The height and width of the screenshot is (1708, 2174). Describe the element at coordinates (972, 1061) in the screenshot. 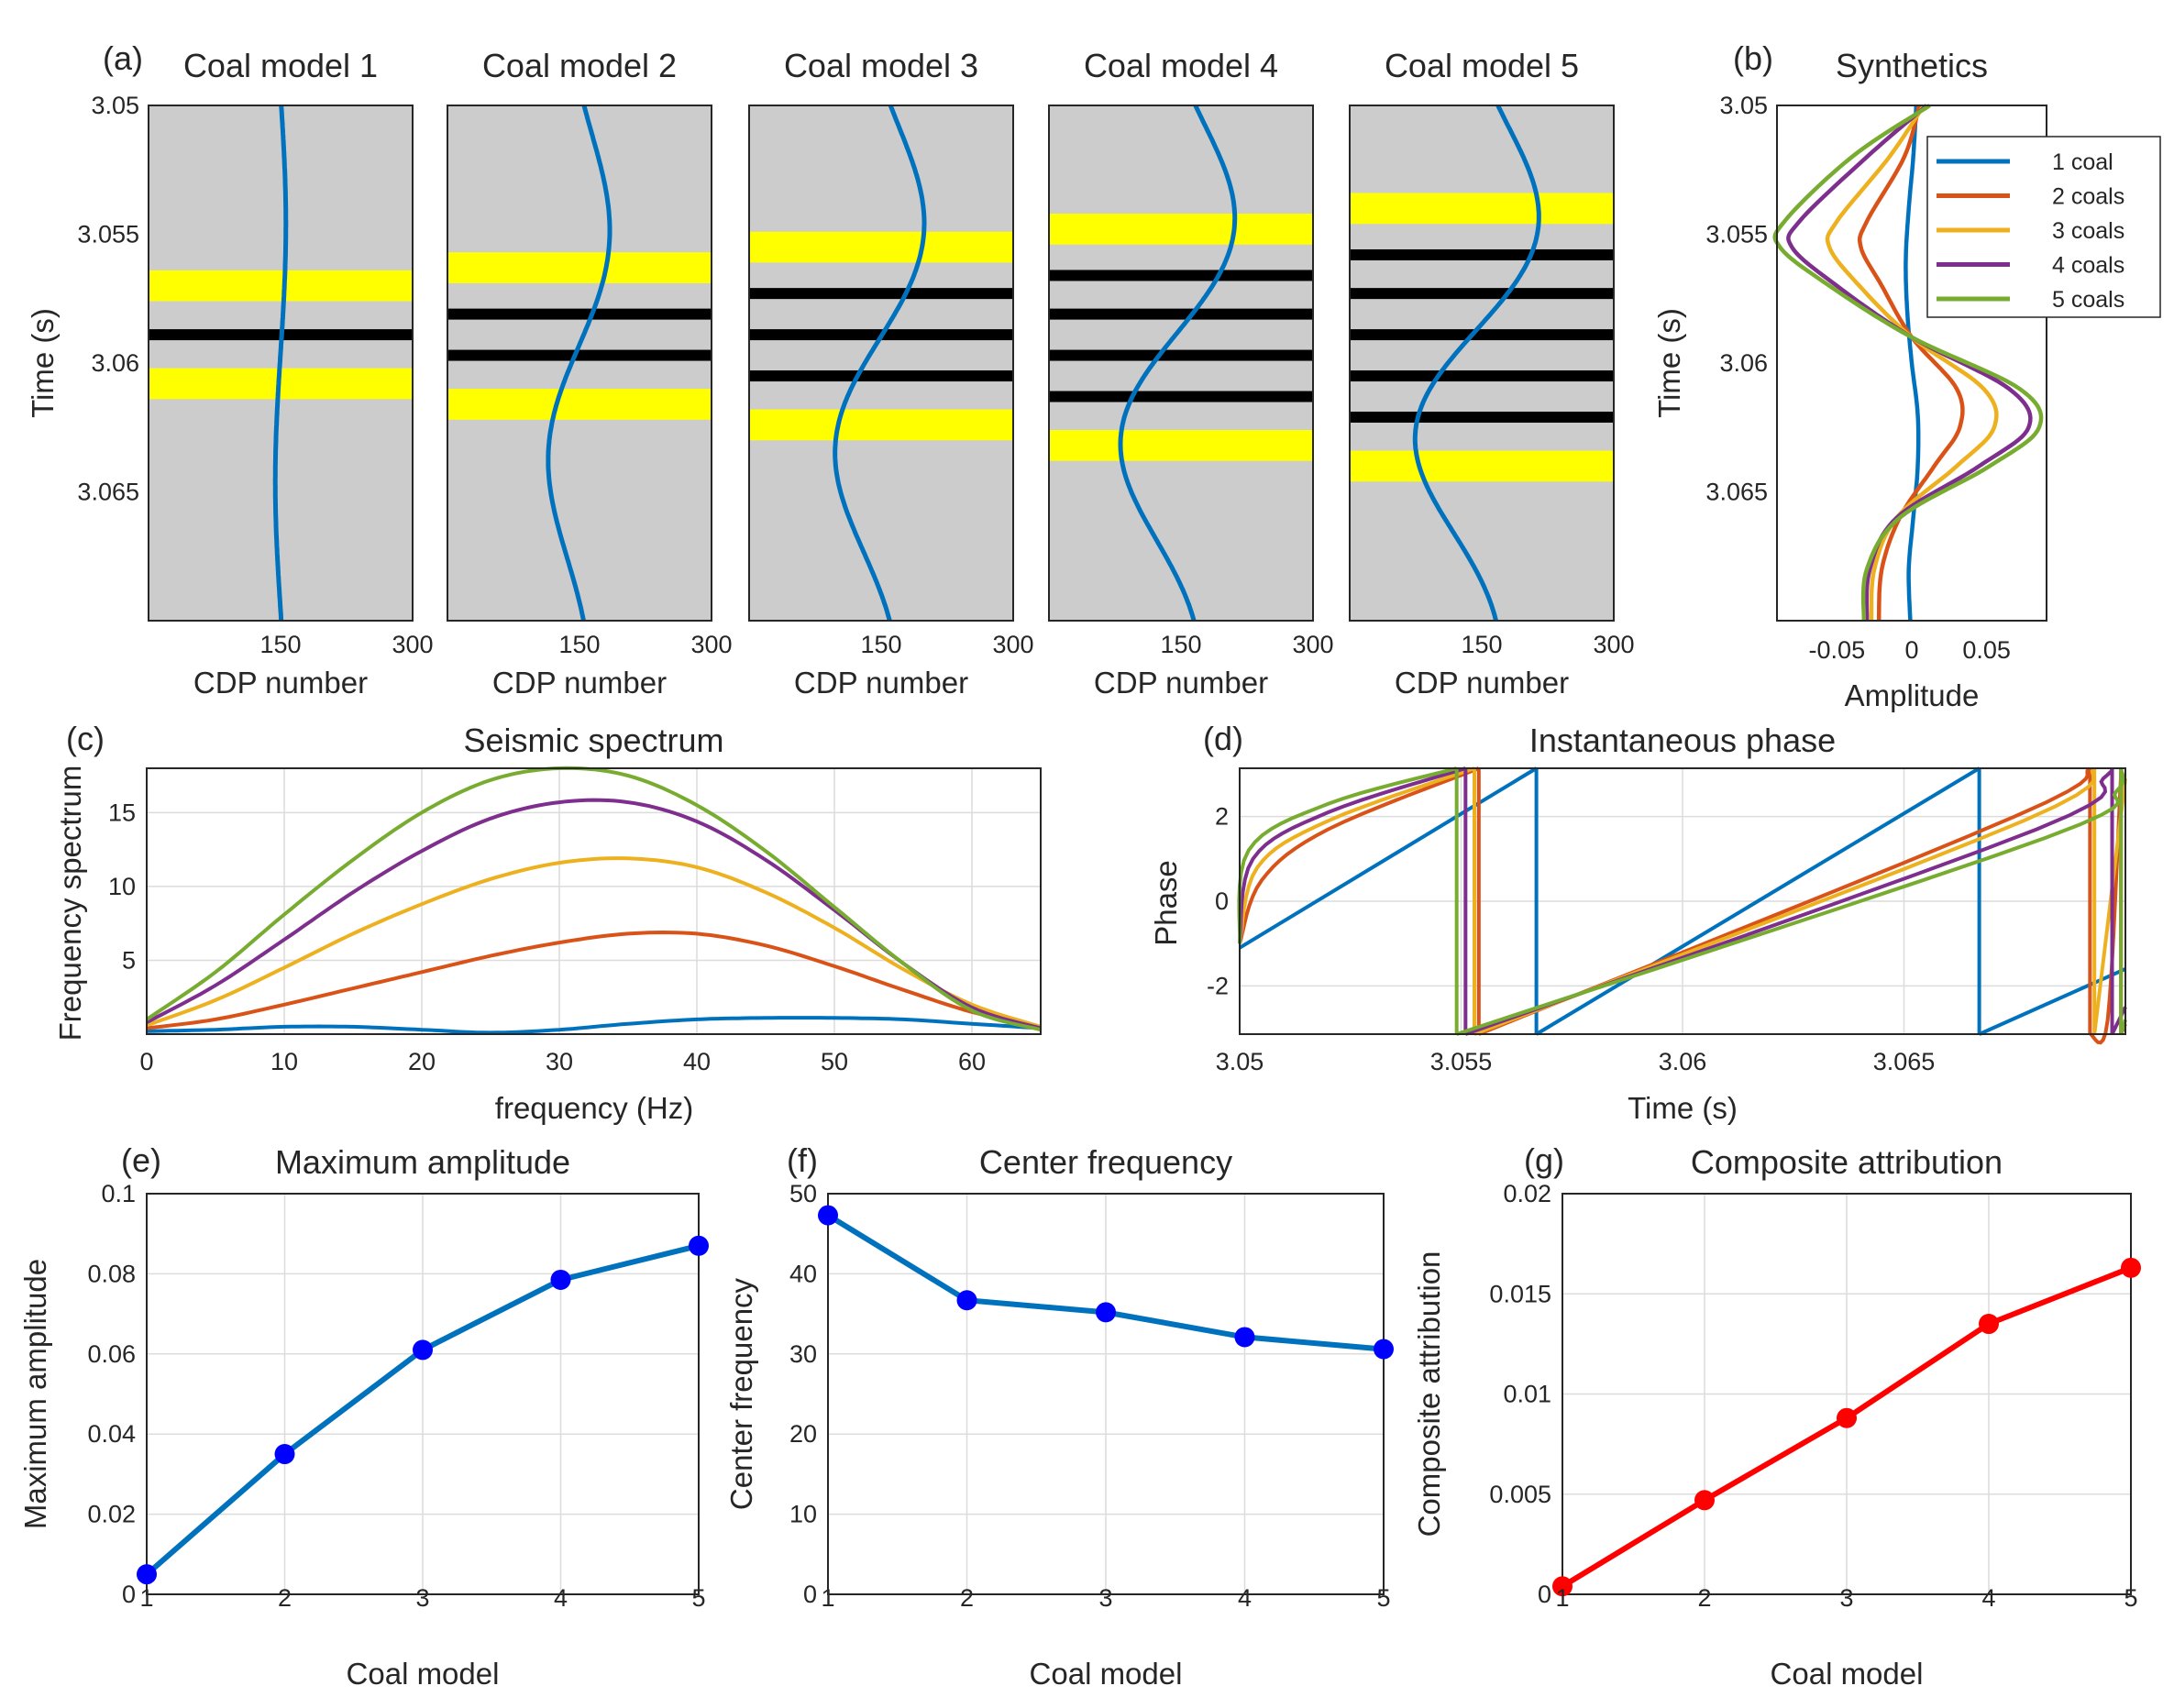

I see `x-tick-label: 60` at that location.